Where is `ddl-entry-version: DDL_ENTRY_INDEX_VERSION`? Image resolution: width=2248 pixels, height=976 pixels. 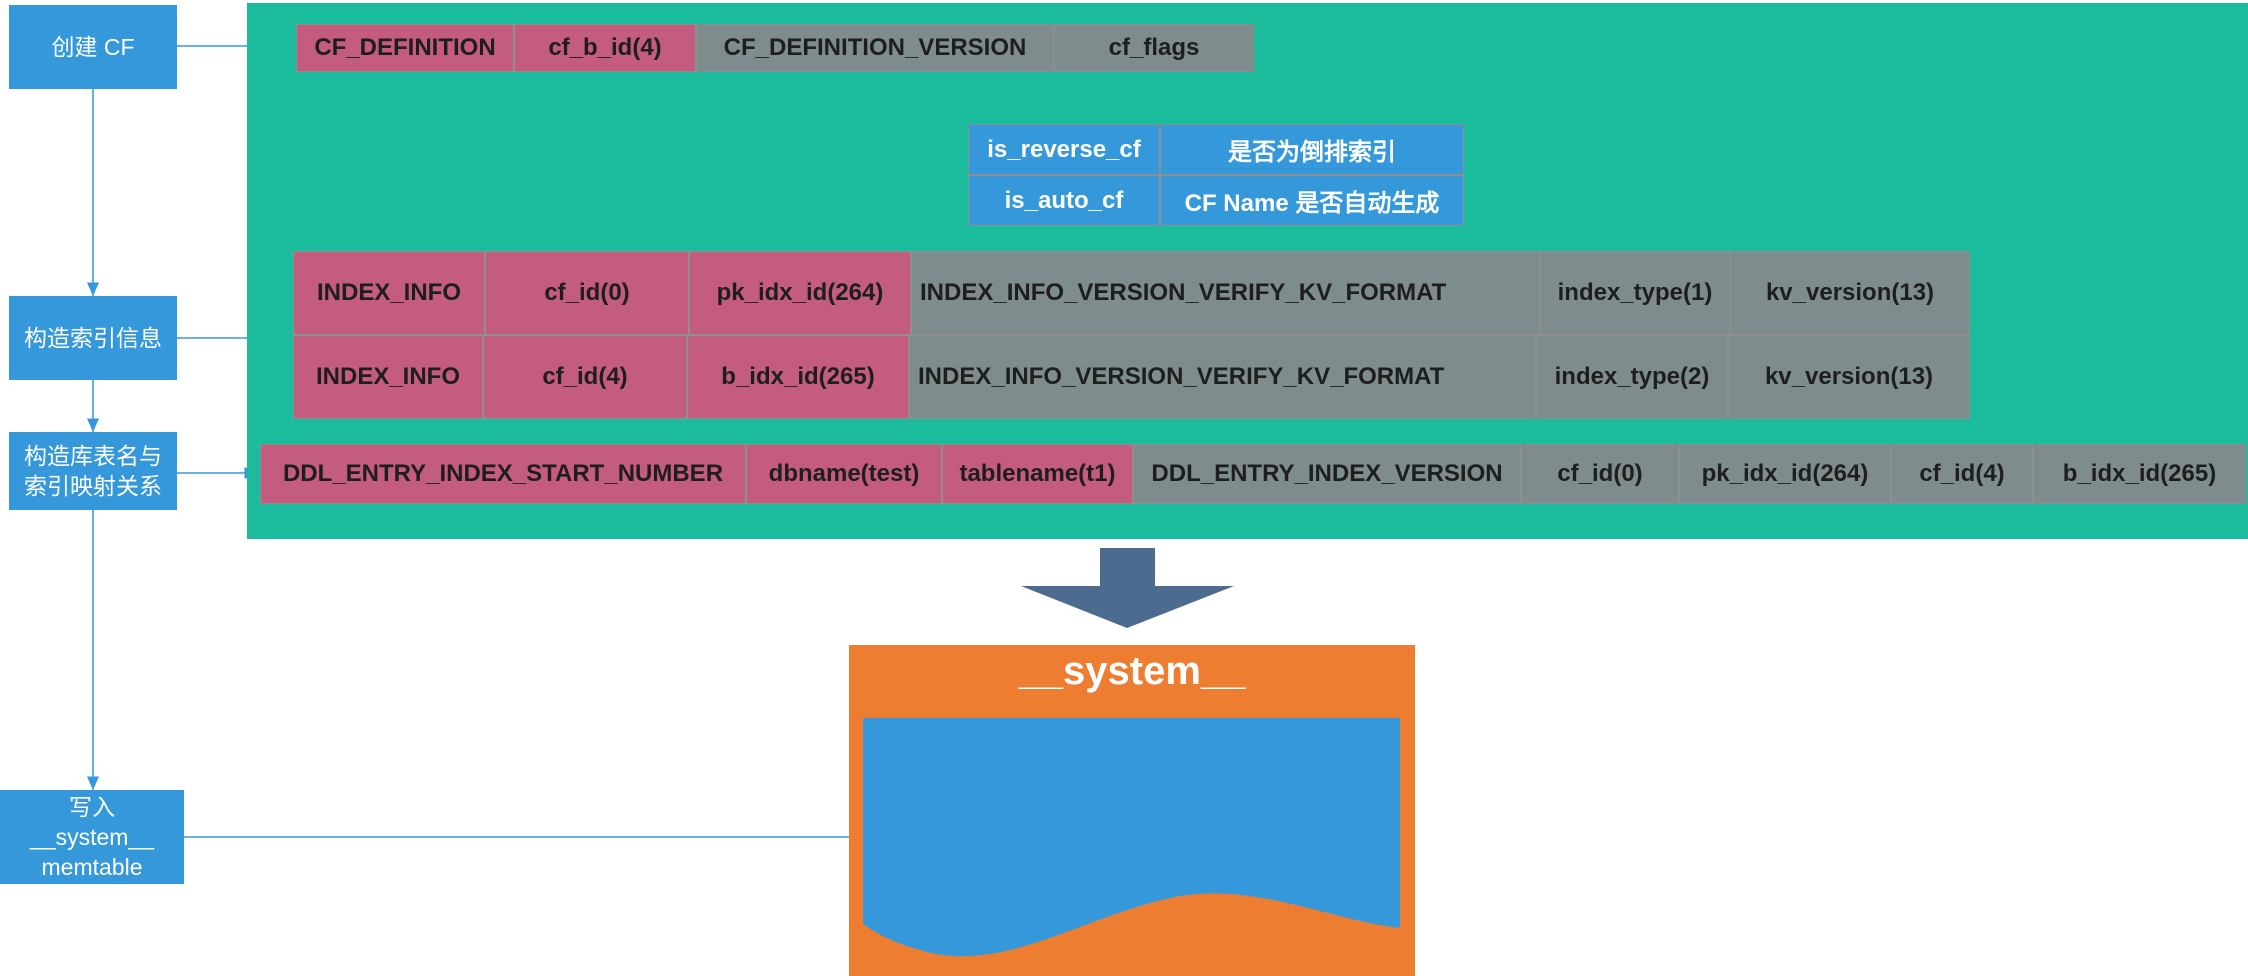
ddl-entry-version: DDL_ENTRY_INDEX_VERSION is located at coordinates (1327, 474).